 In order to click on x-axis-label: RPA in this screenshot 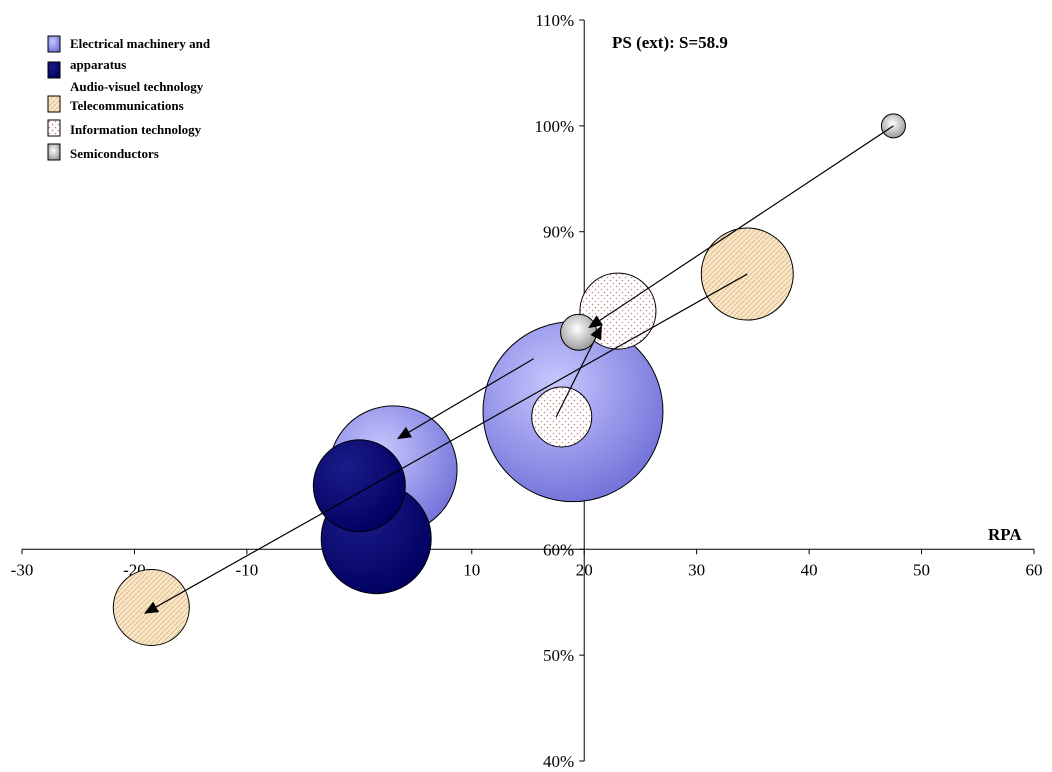, I will do `click(1005, 534)`.